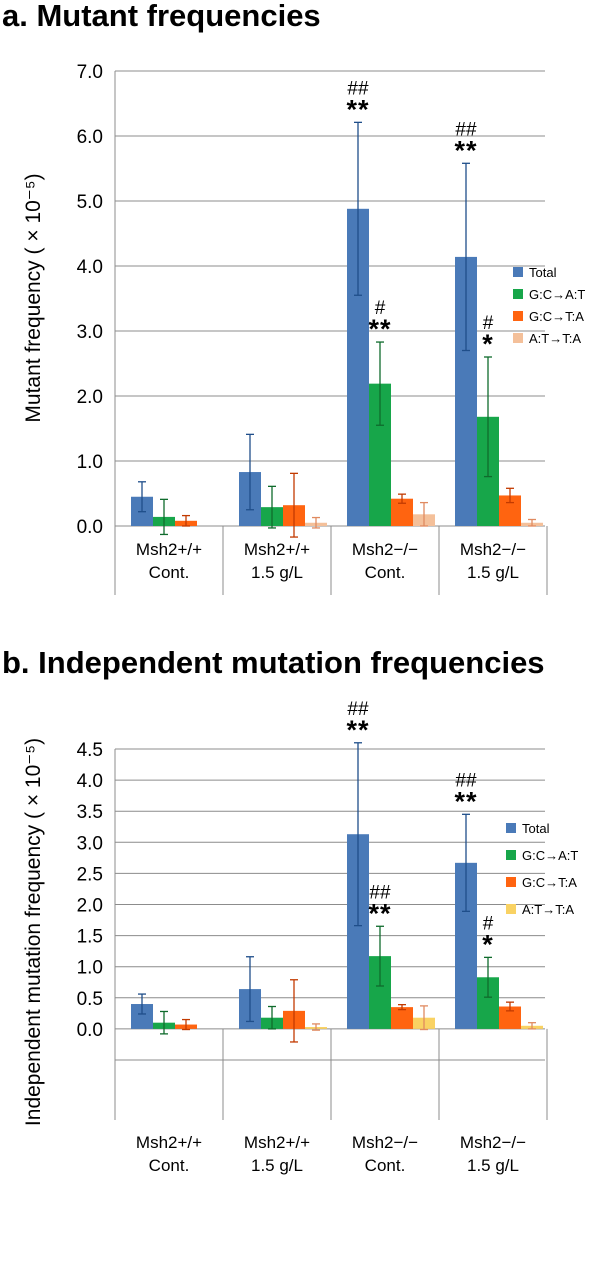  Describe the element at coordinates (90, 267) in the screenshot. I see `a-ytick-label: 4.0` at that location.